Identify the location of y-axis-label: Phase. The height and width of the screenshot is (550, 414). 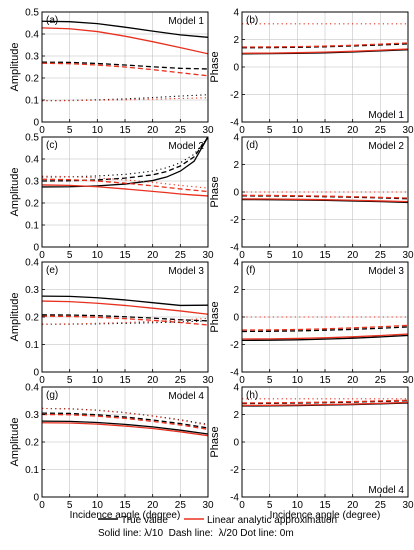
(215, 66).